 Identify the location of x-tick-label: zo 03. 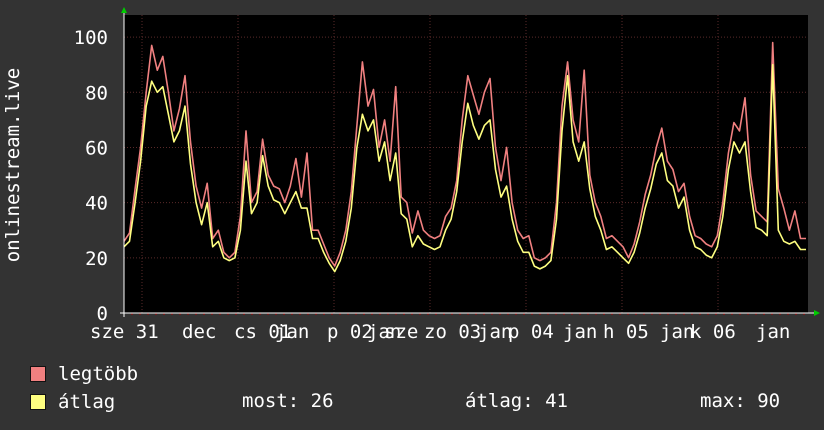
(452, 332).